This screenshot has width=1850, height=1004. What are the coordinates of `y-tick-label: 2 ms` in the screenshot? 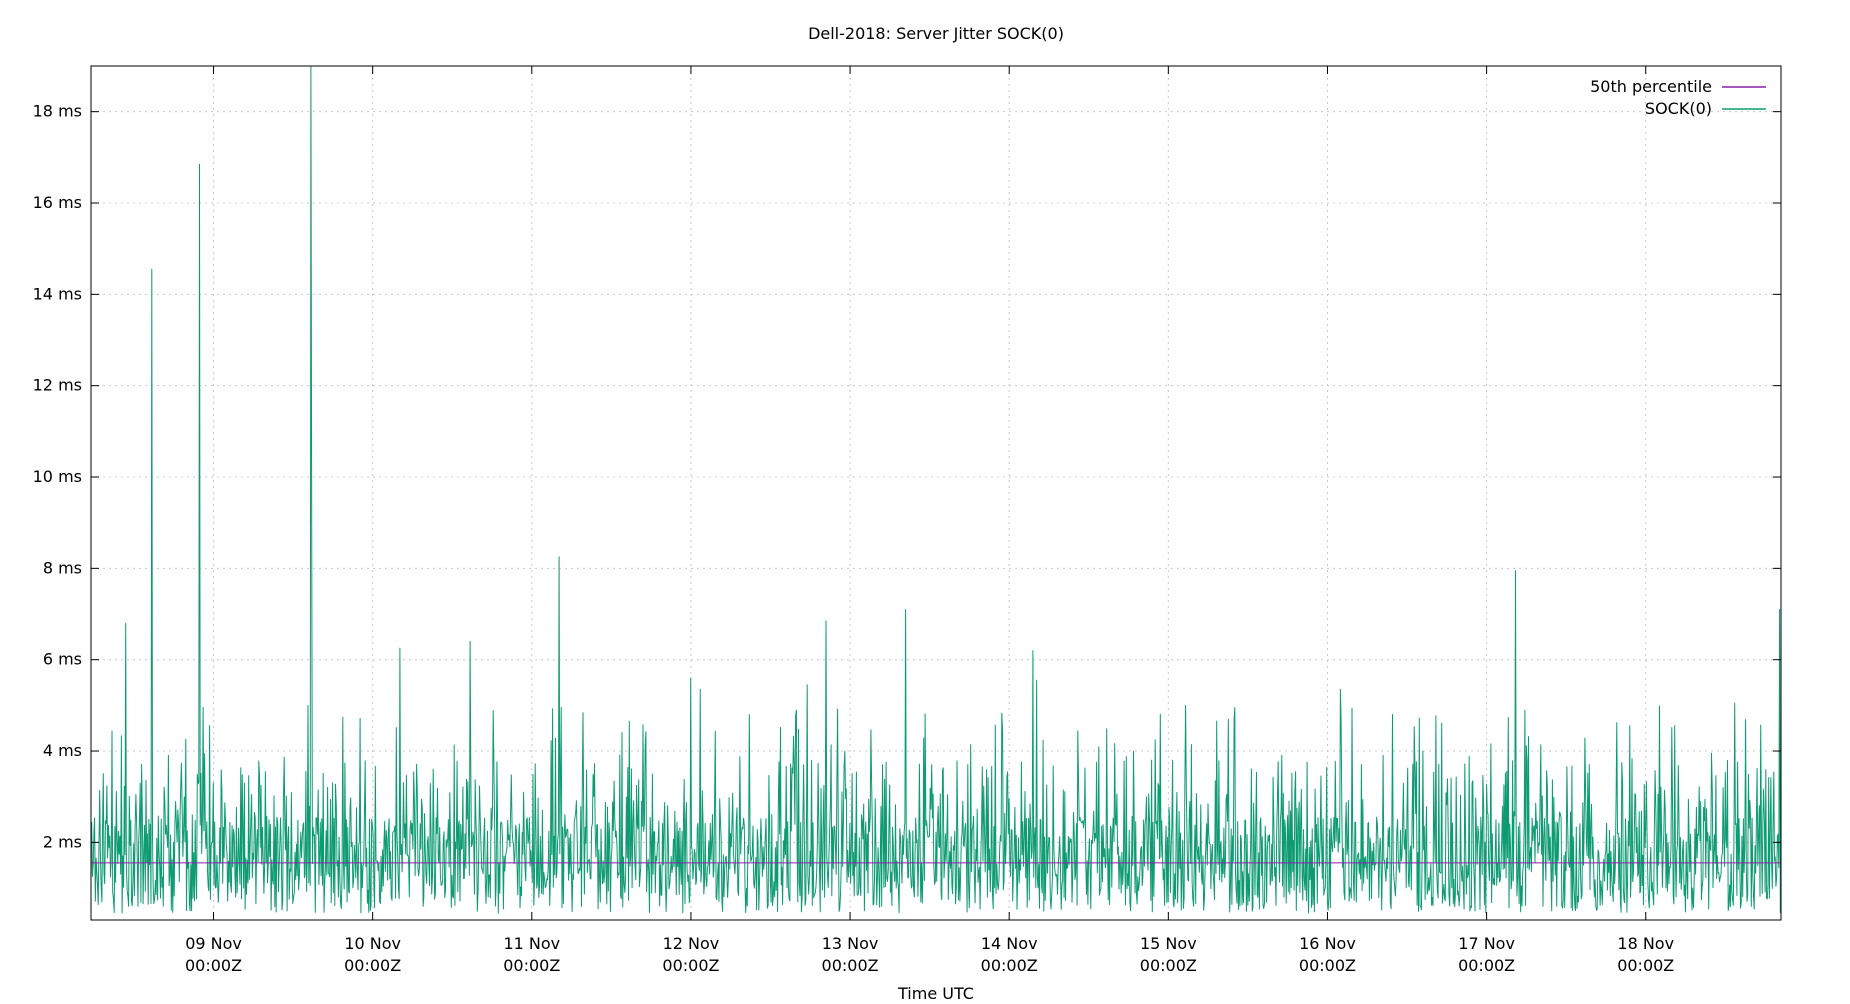 It's located at (62, 841).